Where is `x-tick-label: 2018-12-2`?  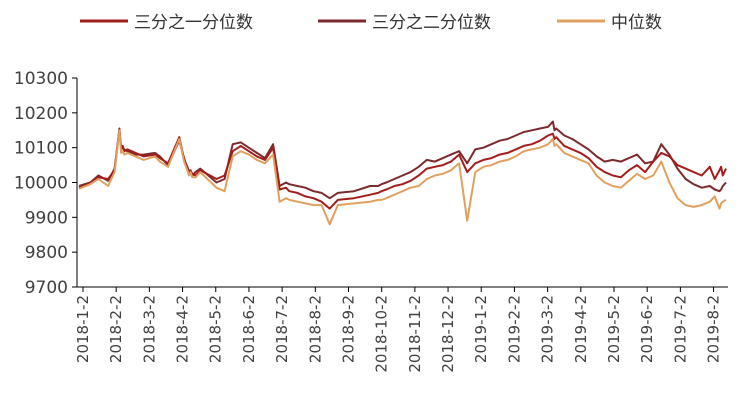
x-tick-label: 2018-12-2 is located at coordinates (448, 334).